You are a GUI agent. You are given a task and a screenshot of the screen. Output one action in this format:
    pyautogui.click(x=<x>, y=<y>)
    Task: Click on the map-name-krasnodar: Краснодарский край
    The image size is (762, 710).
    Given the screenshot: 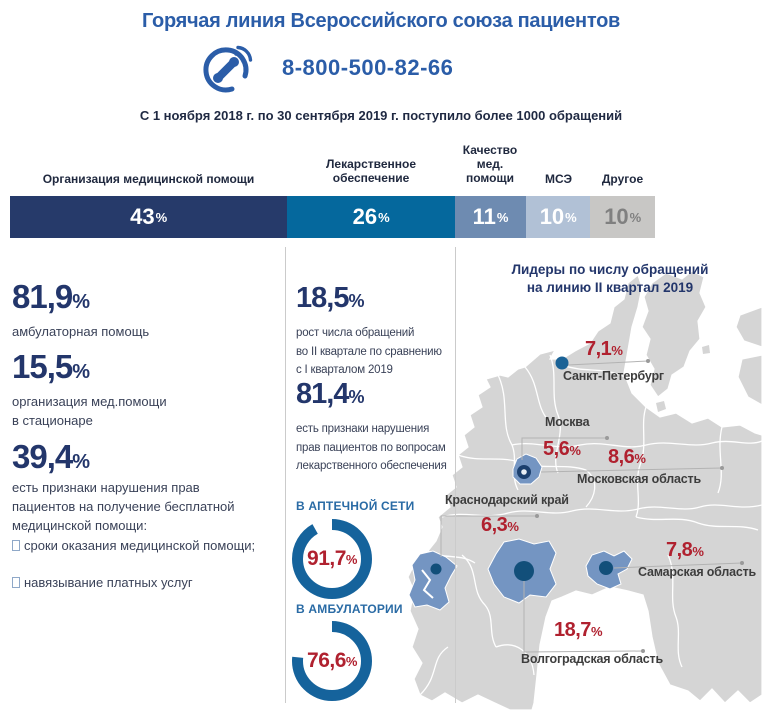 What is the action you would take?
    pyautogui.click(x=507, y=500)
    